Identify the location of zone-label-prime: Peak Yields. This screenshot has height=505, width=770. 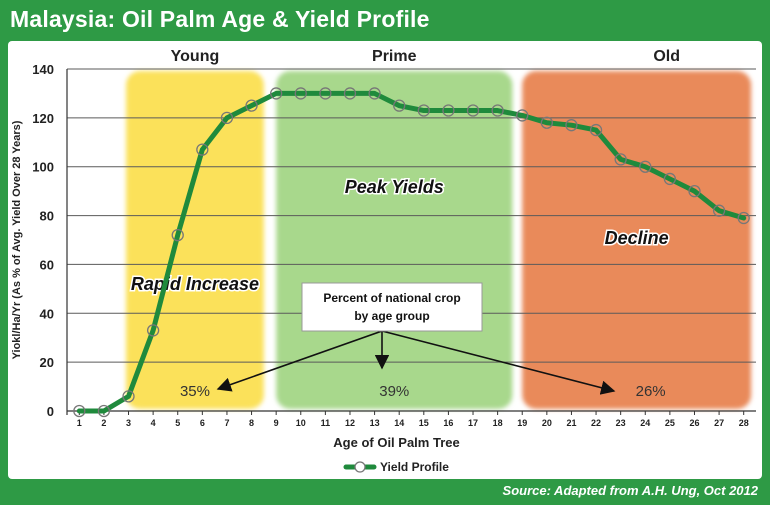
(394, 187).